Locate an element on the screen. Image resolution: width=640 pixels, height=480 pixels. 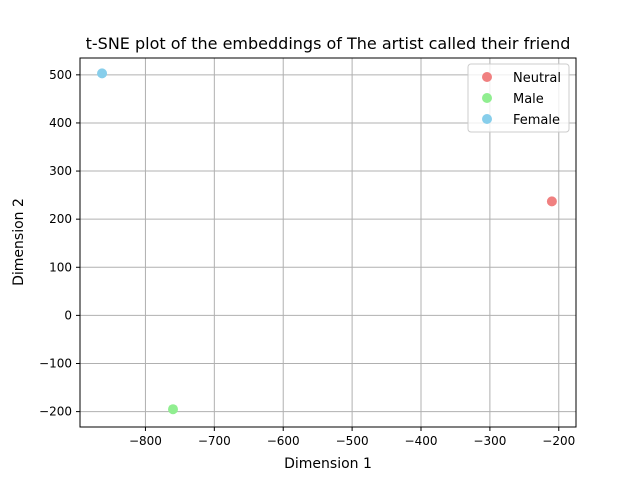
legend-label-female: Female is located at coordinates (536, 120).